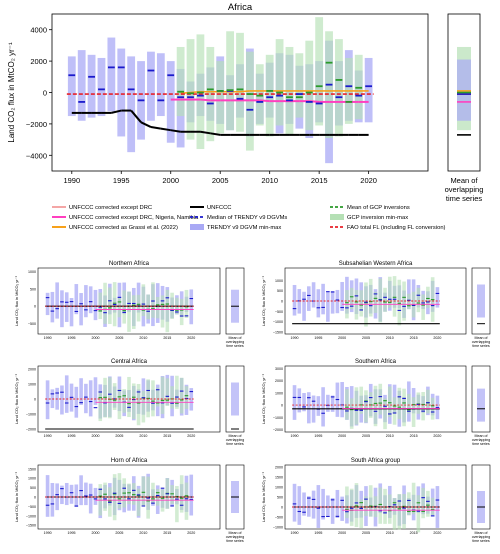  What do you see at coordinates (31, 526) in the screenshot?
I see `panel-ytick-label: −1500` at bounding box center [31, 526].